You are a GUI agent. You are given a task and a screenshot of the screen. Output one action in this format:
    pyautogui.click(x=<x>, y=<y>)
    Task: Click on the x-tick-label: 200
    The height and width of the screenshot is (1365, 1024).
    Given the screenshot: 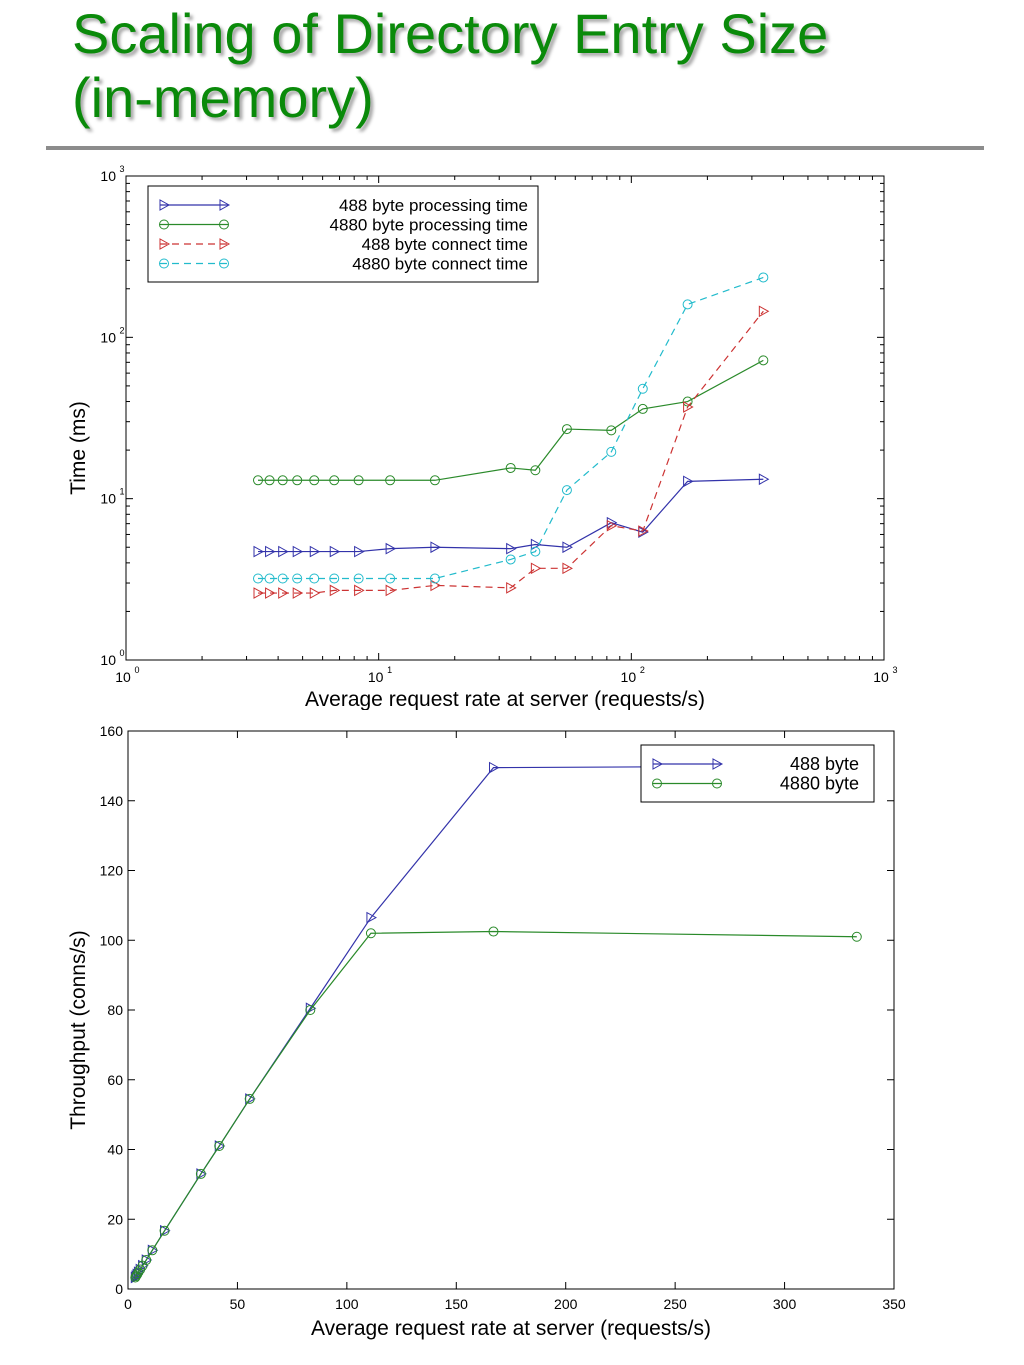 What is the action you would take?
    pyautogui.click(x=566, y=1304)
    